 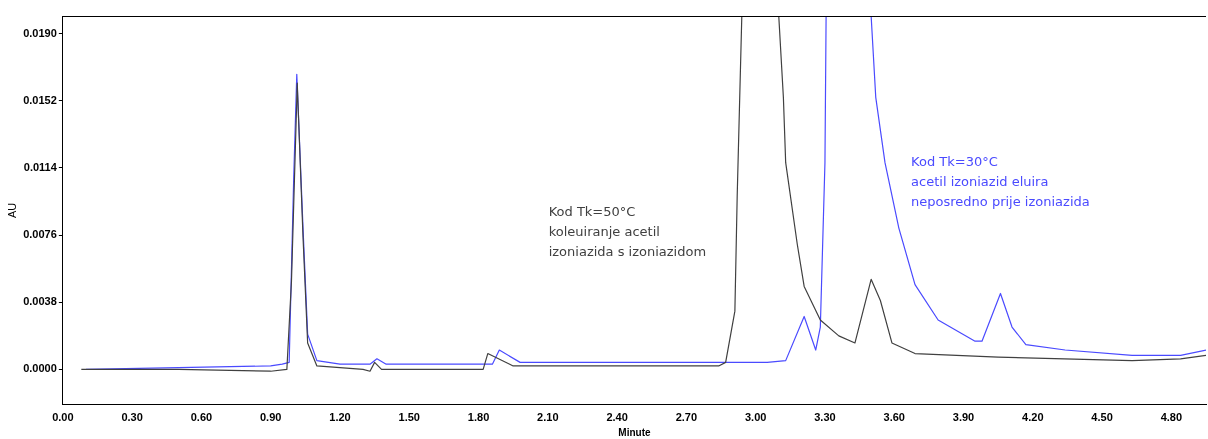 I want to click on y-tick-label: 0.0000, so click(x=40, y=368).